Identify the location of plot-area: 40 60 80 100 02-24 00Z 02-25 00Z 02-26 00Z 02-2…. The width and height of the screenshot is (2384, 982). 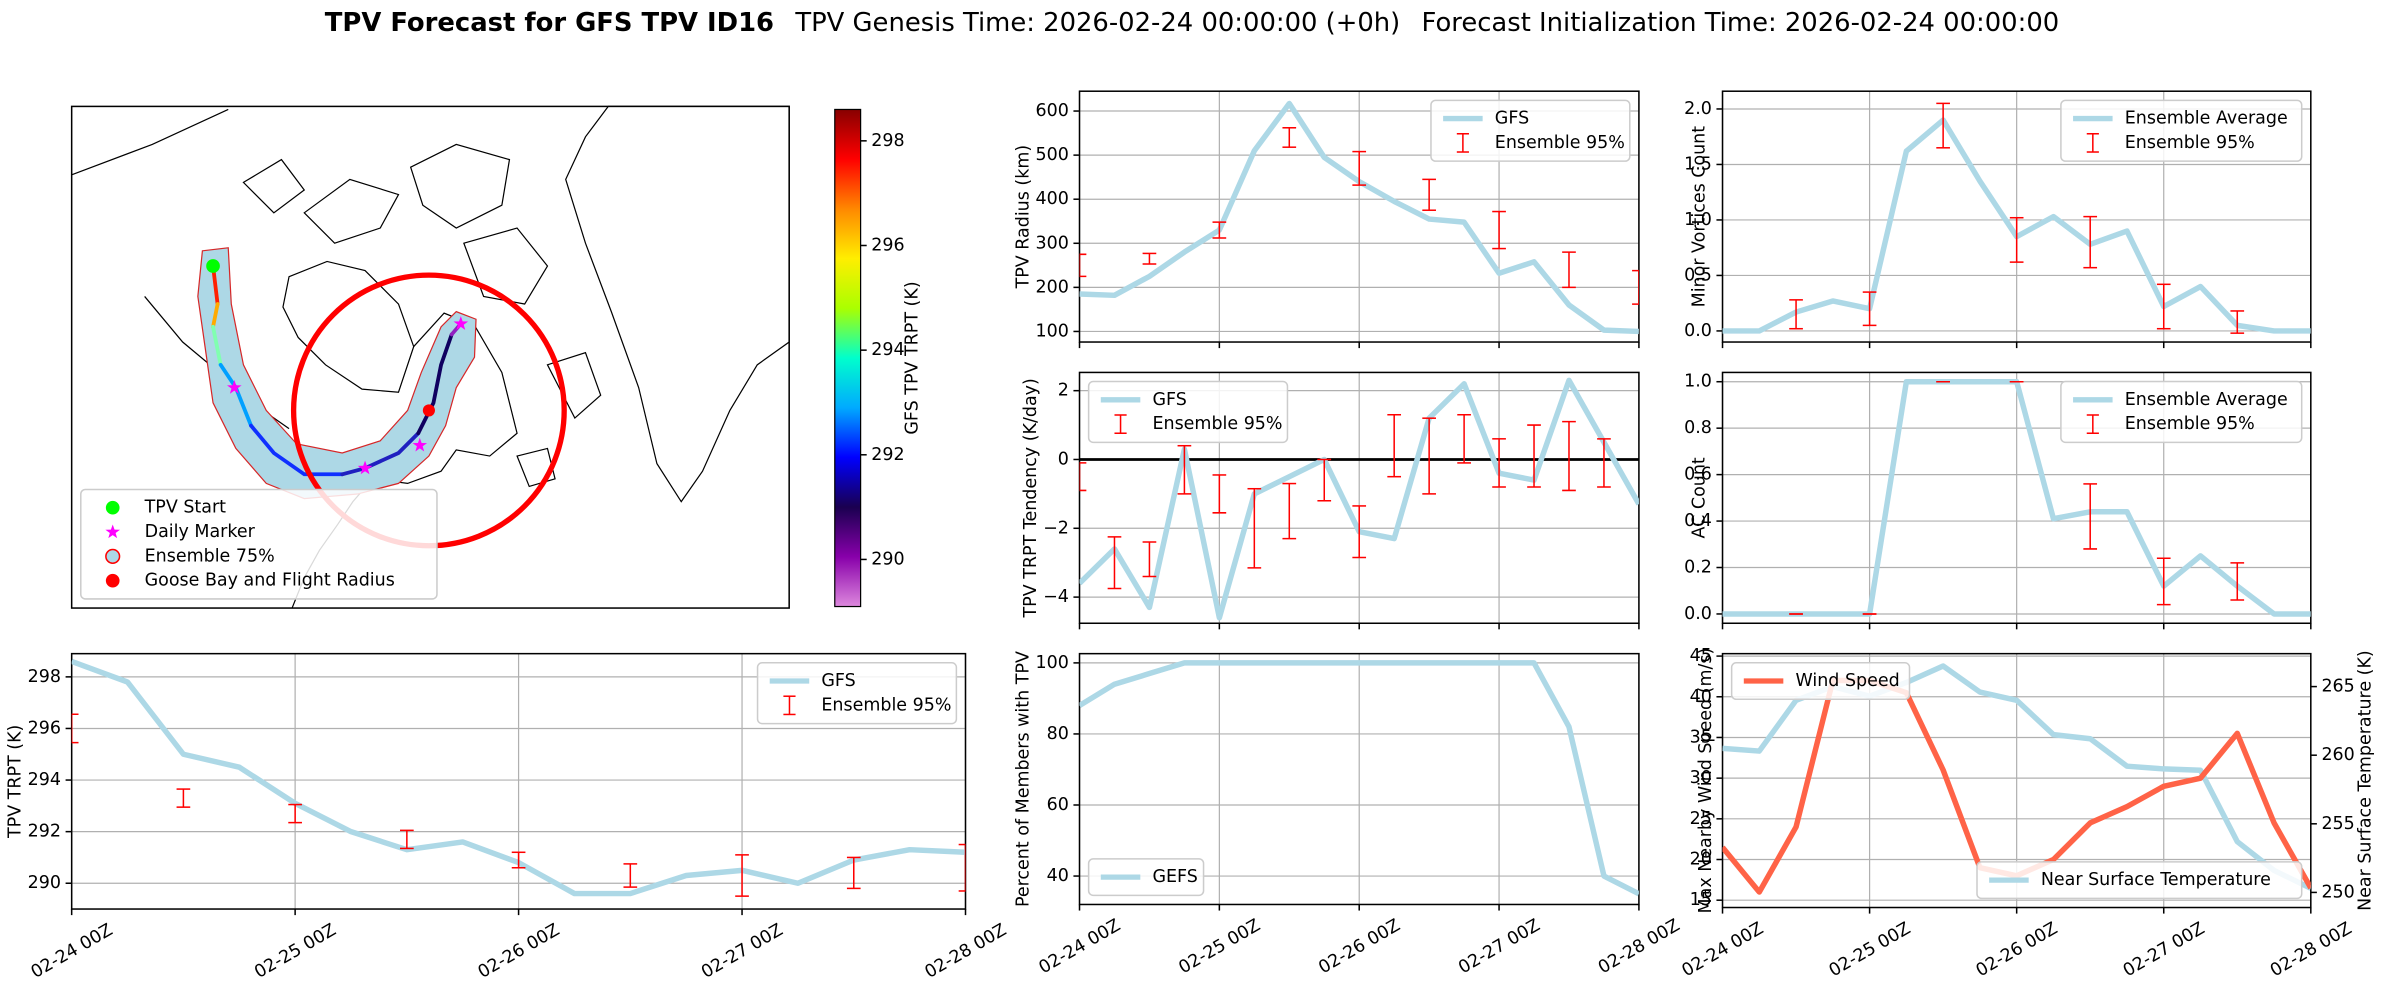
(1360, 815).